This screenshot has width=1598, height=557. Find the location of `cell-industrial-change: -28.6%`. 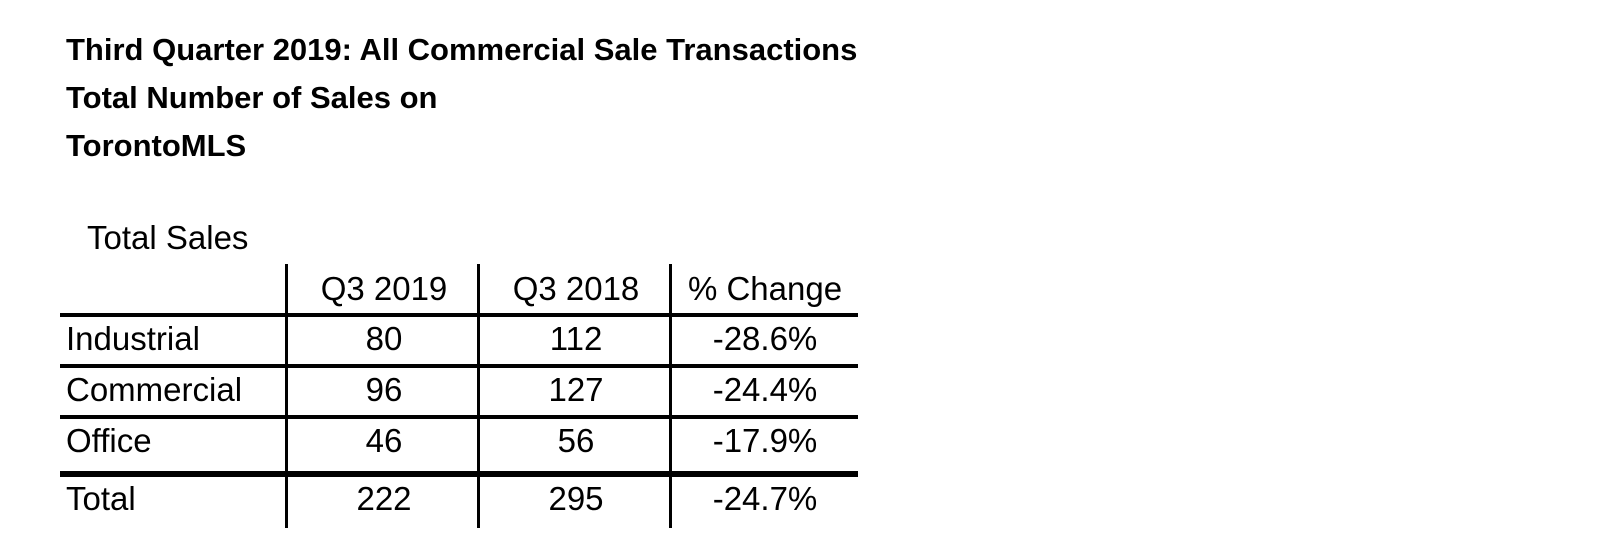

cell-industrial-change: -28.6% is located at coordinates (765, 338).